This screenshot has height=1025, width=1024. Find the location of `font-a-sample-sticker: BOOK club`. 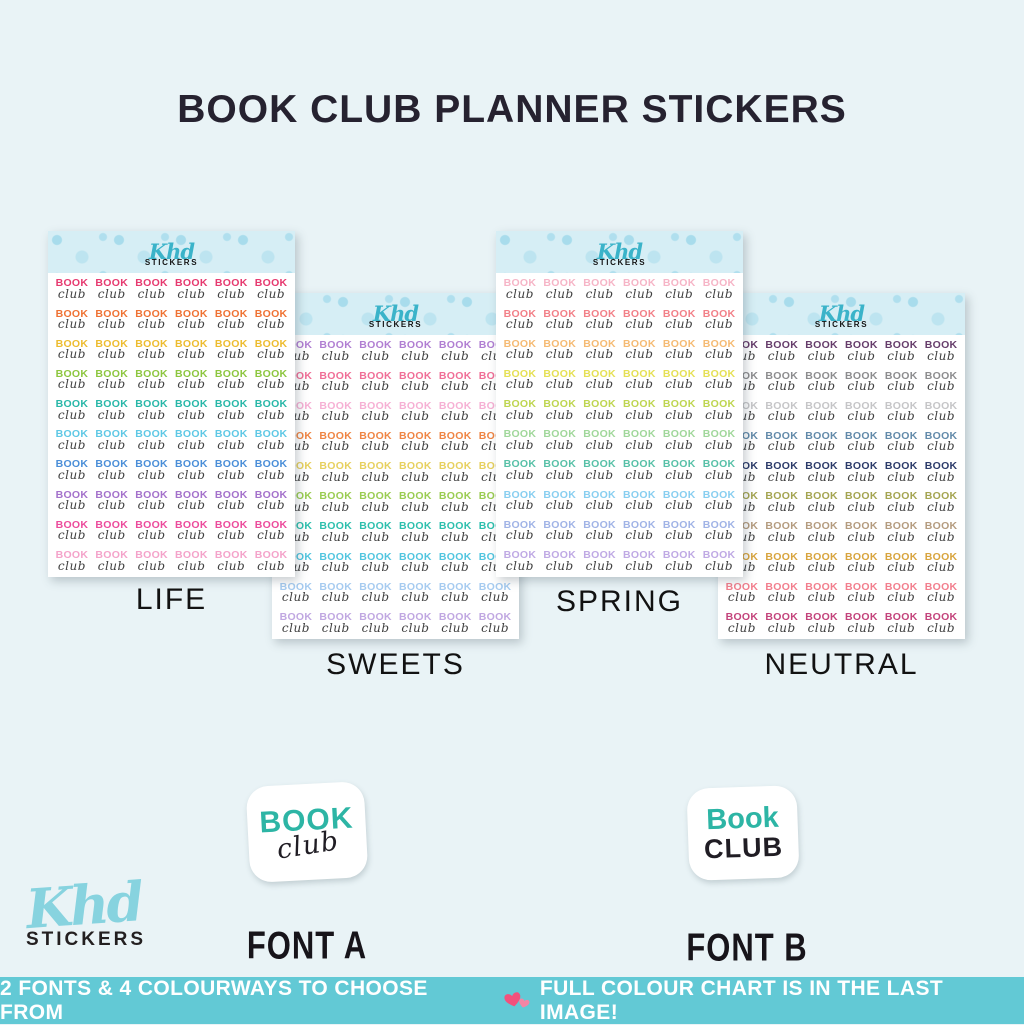

font-a-sample-sticker: BOOK club is located at coordinates (307, 832).